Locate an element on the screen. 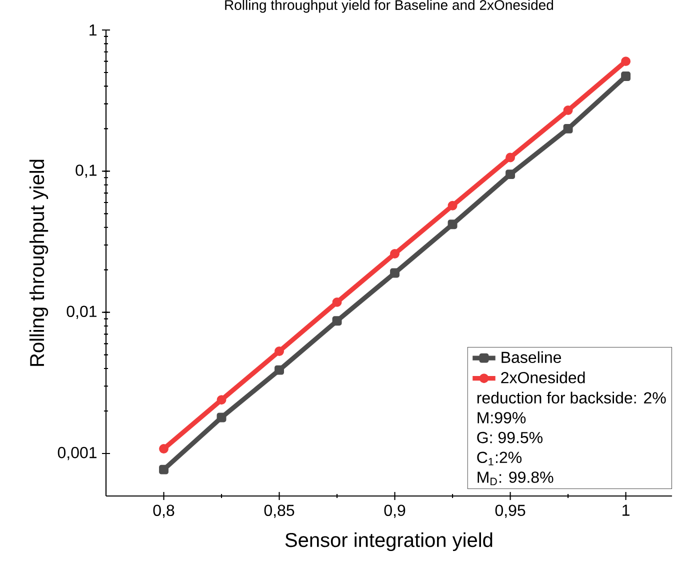  x-tick-label: 0,9 is located at coordinates (395, 511).